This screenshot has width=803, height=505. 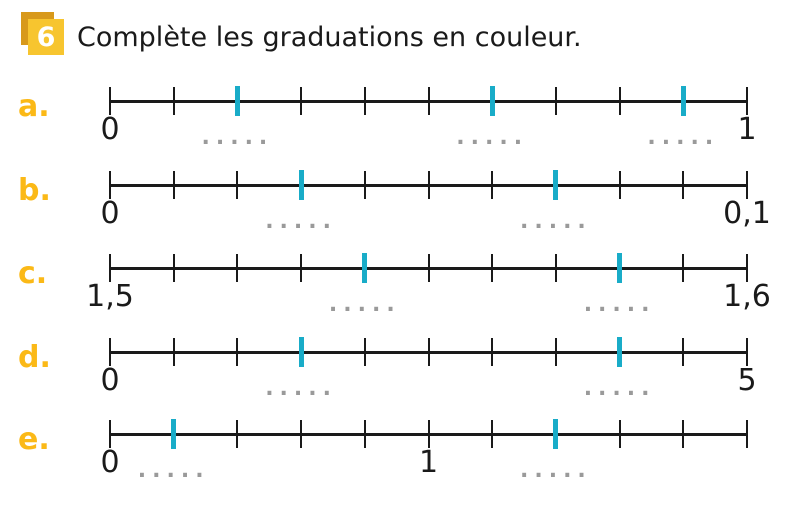 What do you see at coordinates (34, 106) in the screenshot?
I see `line-letter: a.` at bounding box center [34, 106].